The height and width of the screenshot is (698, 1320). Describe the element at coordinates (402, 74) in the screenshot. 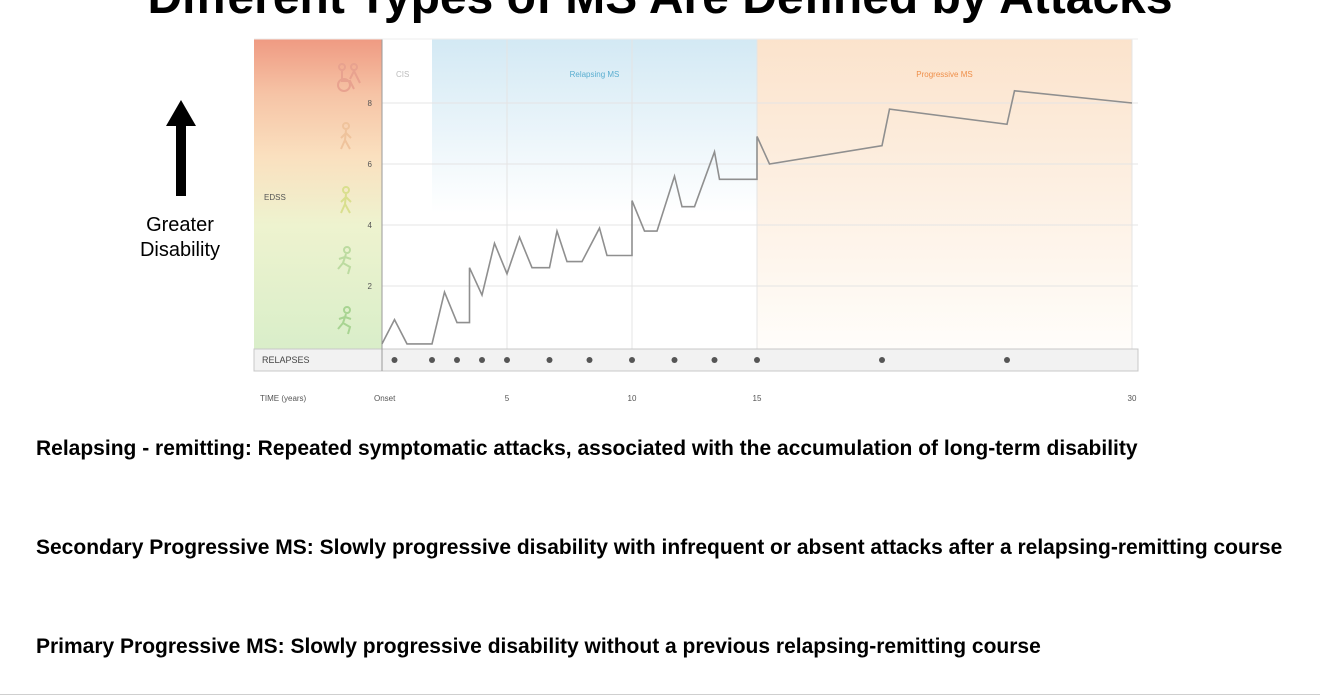

I see `phase-label: CIS` at that location.